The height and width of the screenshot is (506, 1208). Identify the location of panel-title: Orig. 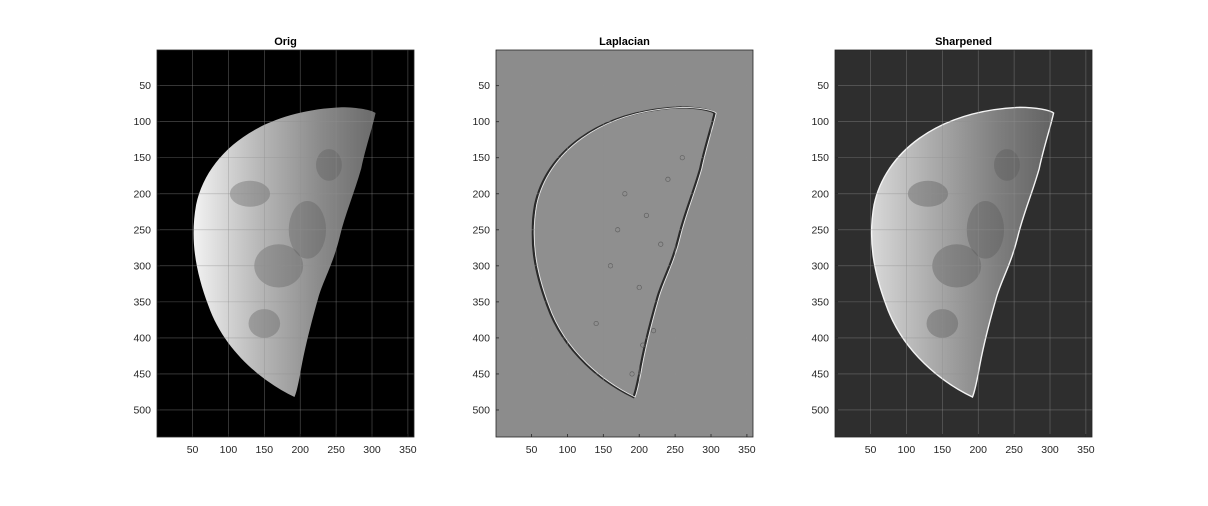
(285, 42).